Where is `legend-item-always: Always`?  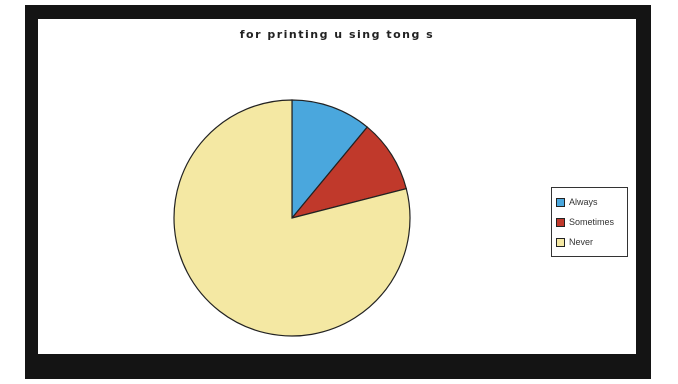
legend-item-always: Always is located at coordinates (591, 202).